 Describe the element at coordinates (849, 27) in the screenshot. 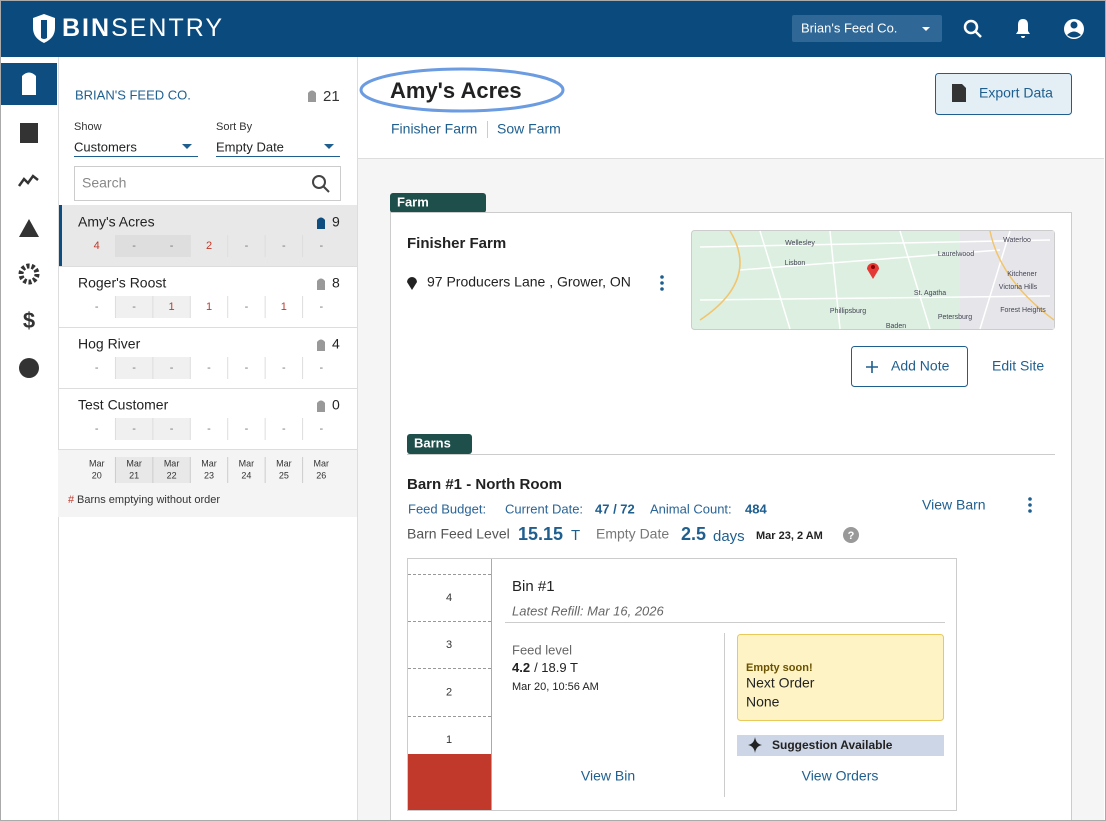

I see `account-name: Brian's Feed Co.` at that location.